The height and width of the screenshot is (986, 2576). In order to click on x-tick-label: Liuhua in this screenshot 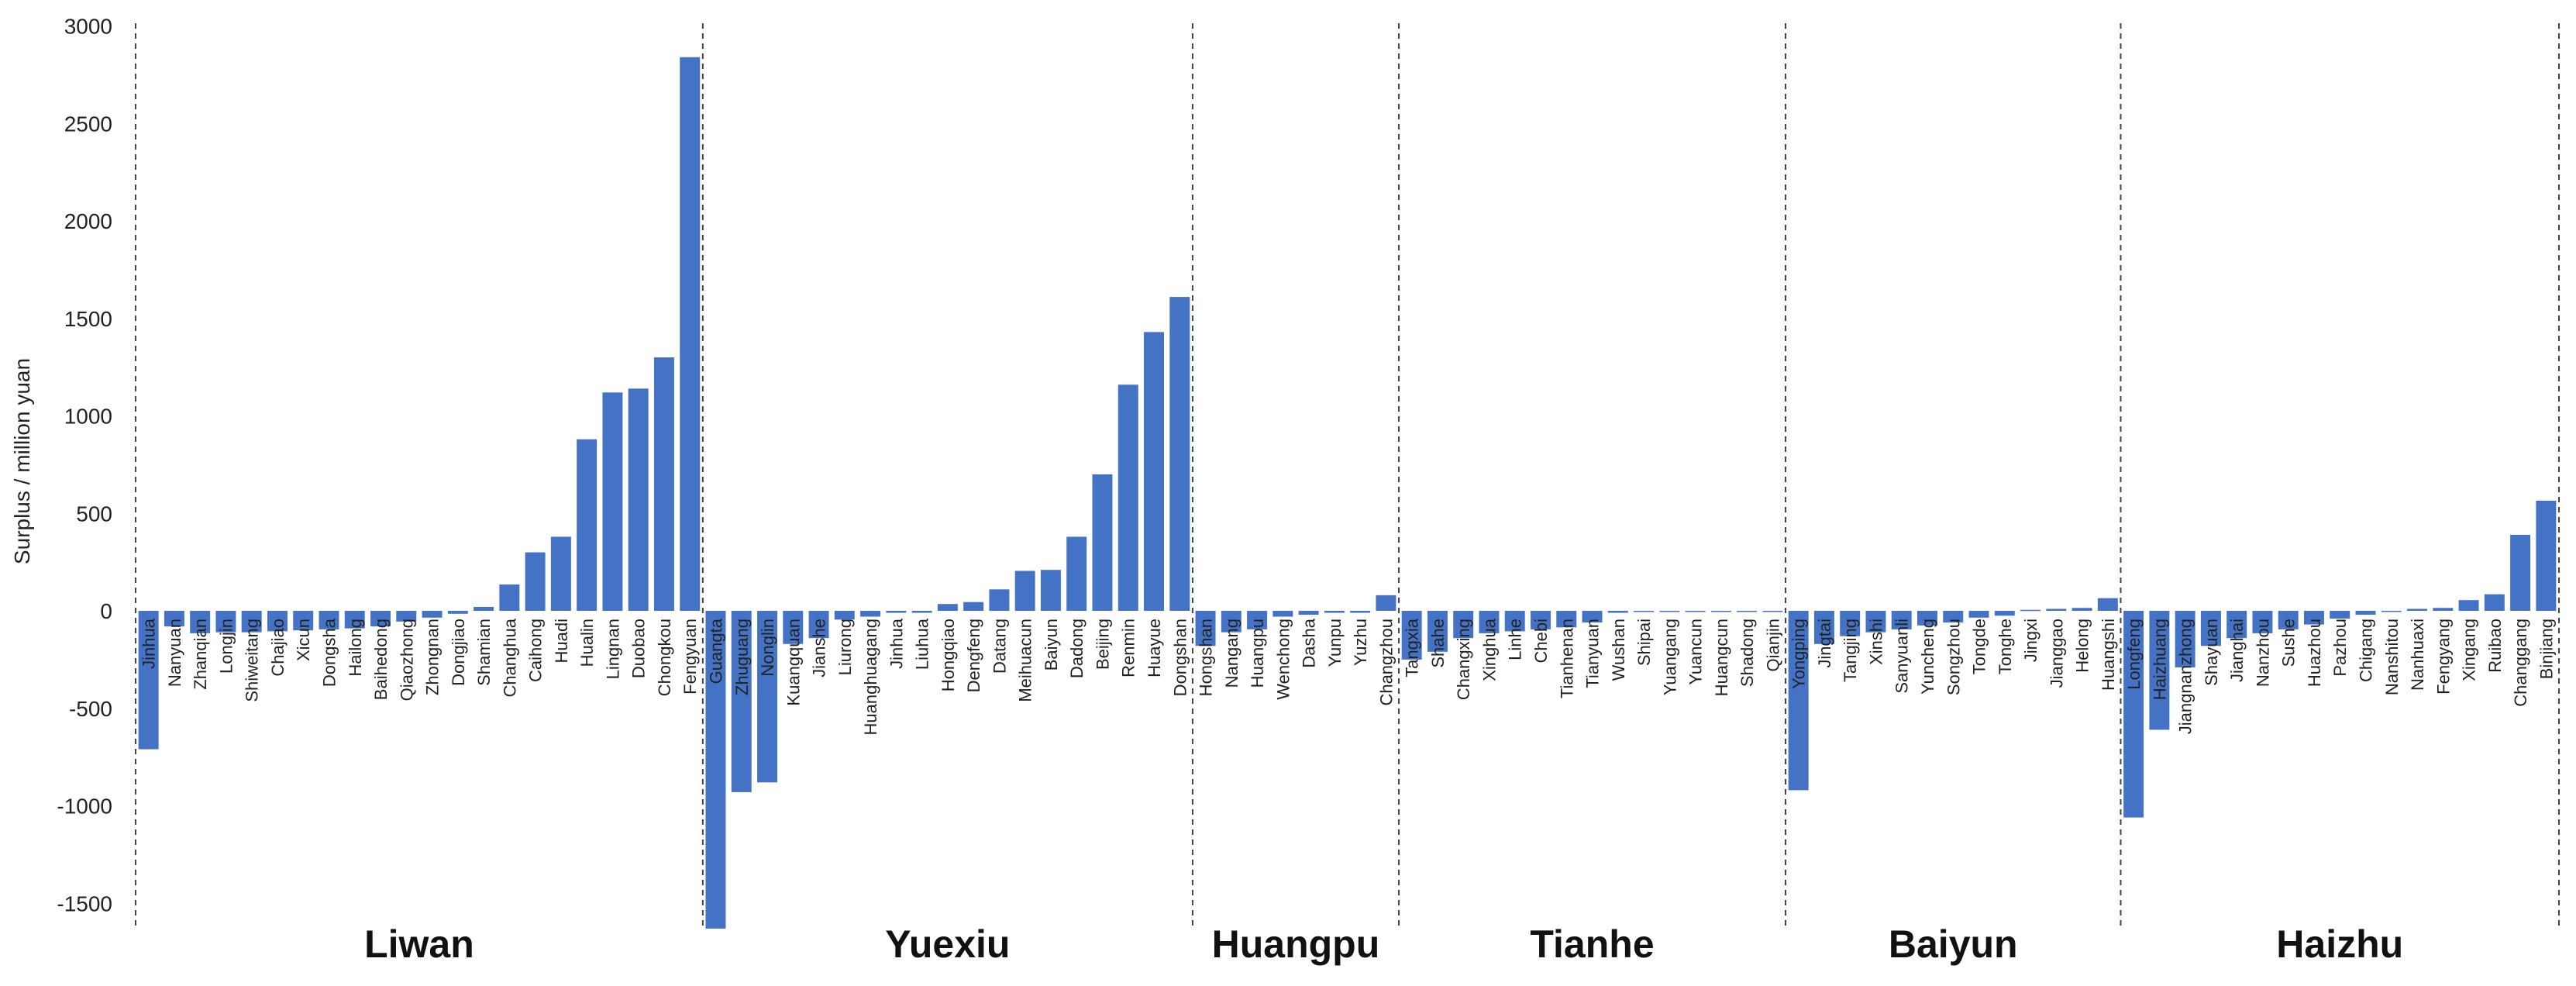, I will do `click(922, 644)`.